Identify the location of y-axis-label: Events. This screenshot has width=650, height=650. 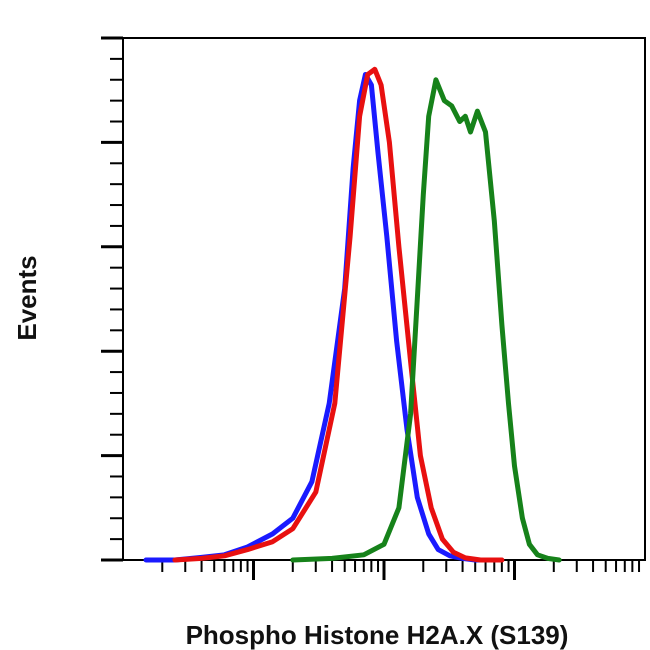
(27, 297).